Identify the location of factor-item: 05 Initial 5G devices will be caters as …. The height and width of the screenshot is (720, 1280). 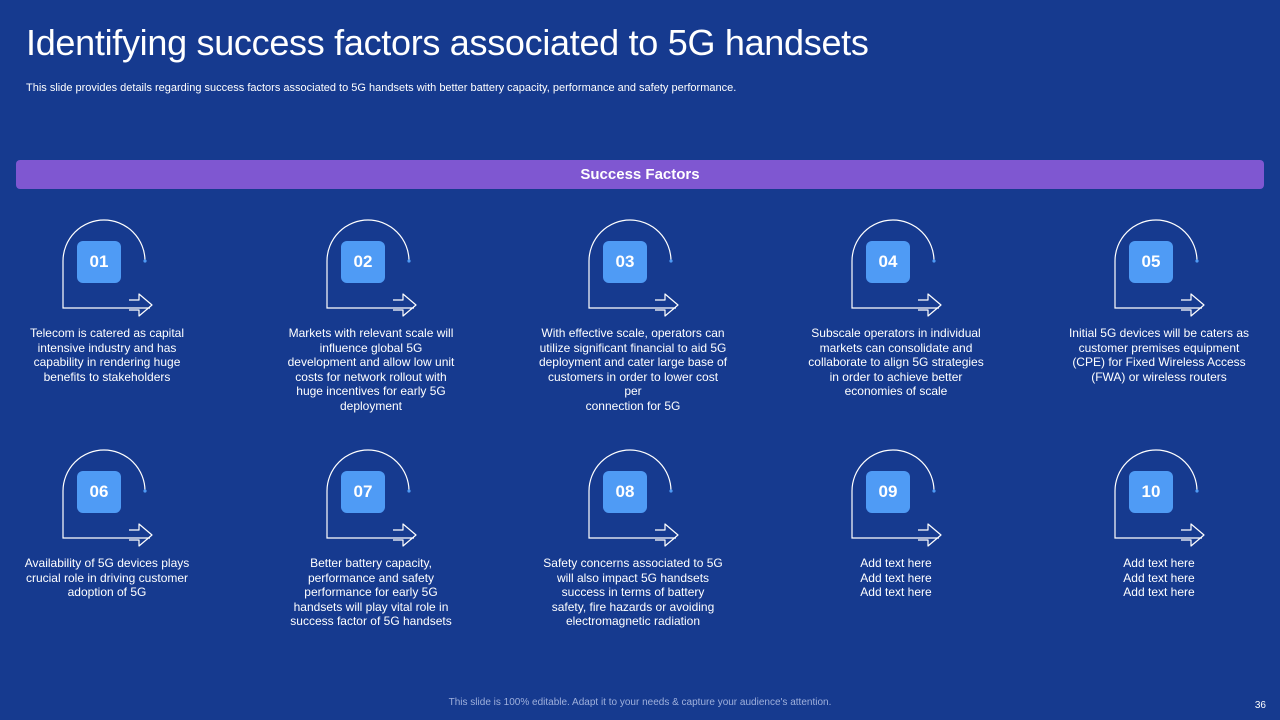
(1159, 319).